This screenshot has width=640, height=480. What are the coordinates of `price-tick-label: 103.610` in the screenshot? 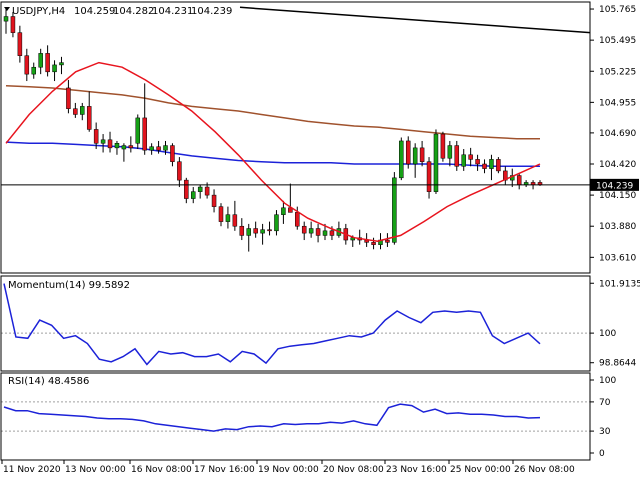 It's located at (617, 258).